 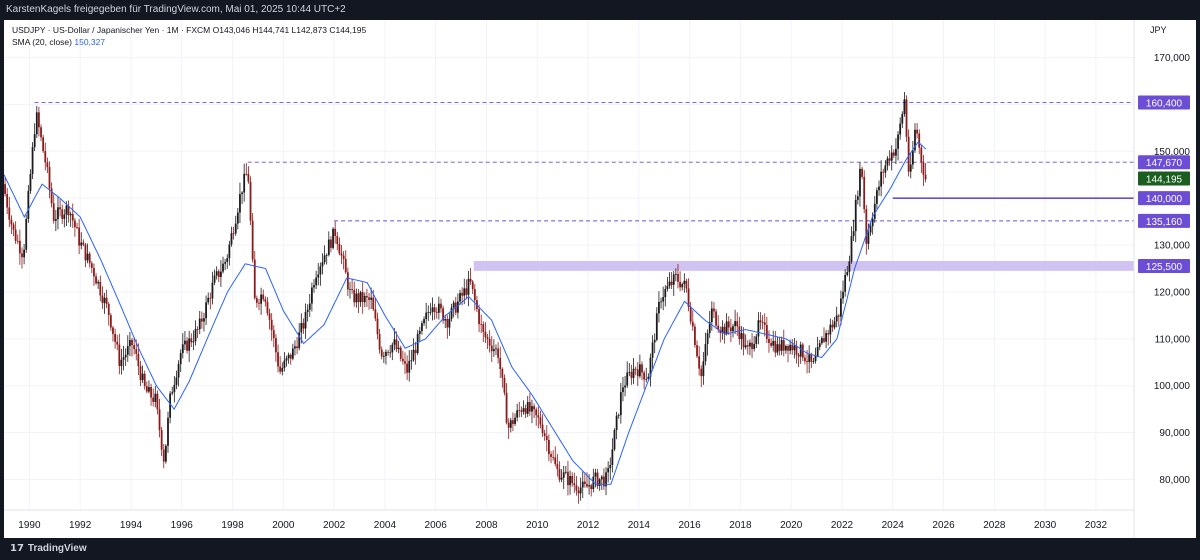 What do you see at coordinates (43, 549) in the screenshot?
I see `tradingview-logo: 17 TradingView` at bounding box center [43, 549].